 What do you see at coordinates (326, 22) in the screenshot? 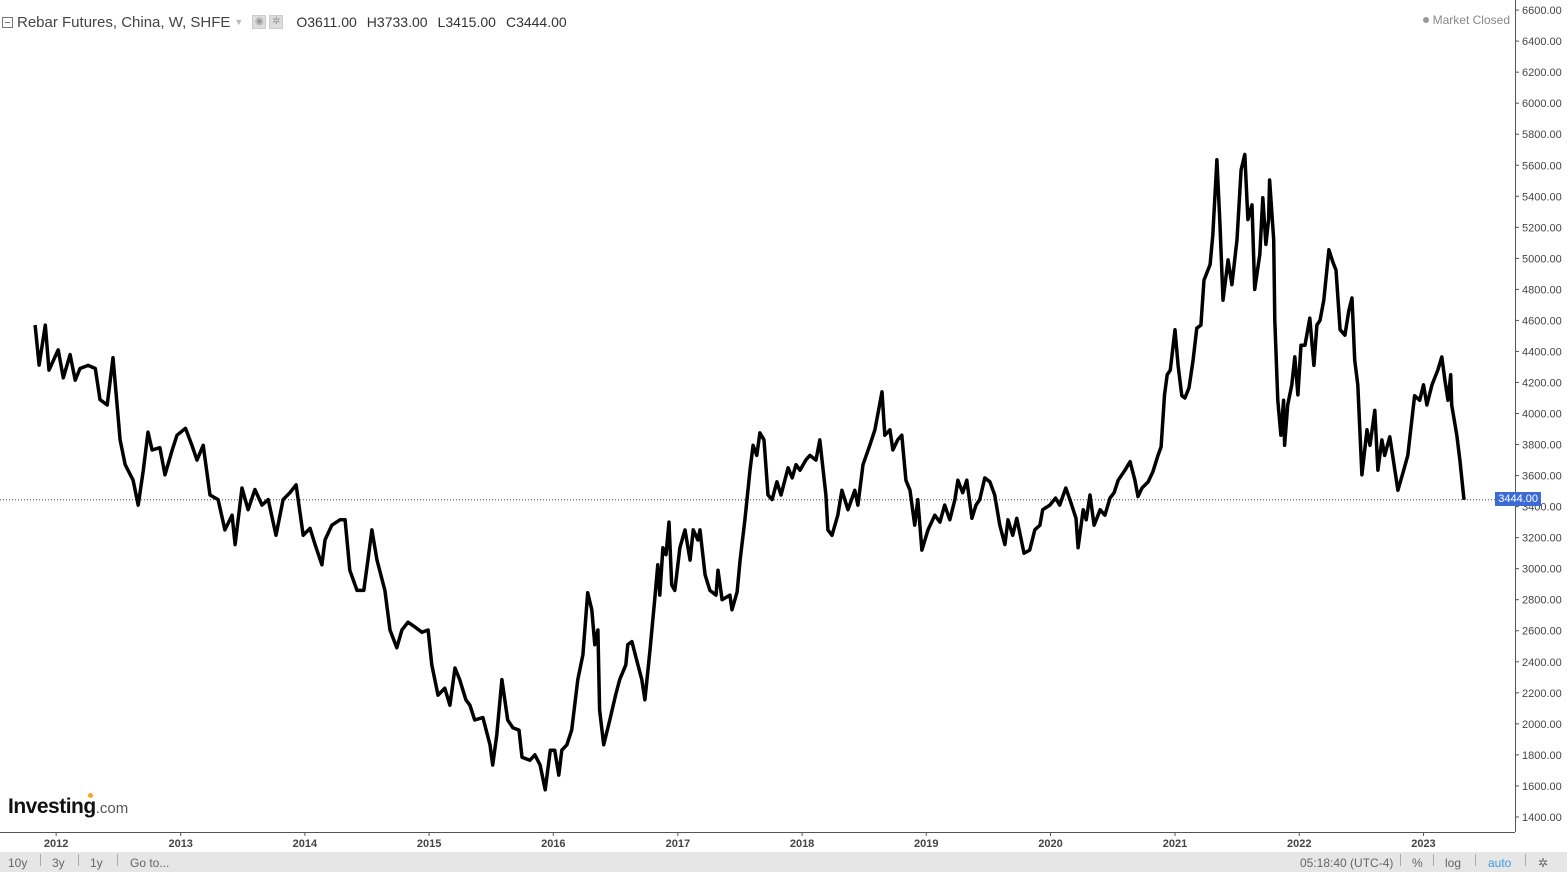
I see `open-value: O3611.00` at bounding box center [326, 22].